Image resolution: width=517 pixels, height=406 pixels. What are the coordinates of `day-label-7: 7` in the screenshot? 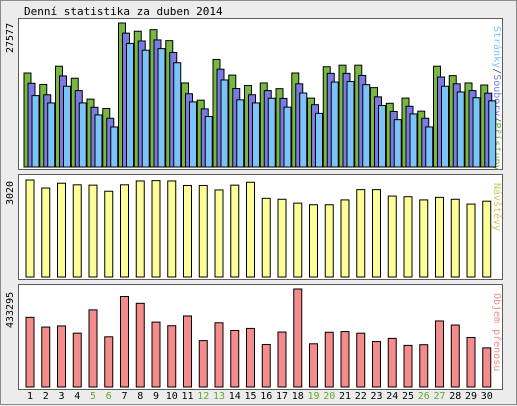 It's located at (124, 396).